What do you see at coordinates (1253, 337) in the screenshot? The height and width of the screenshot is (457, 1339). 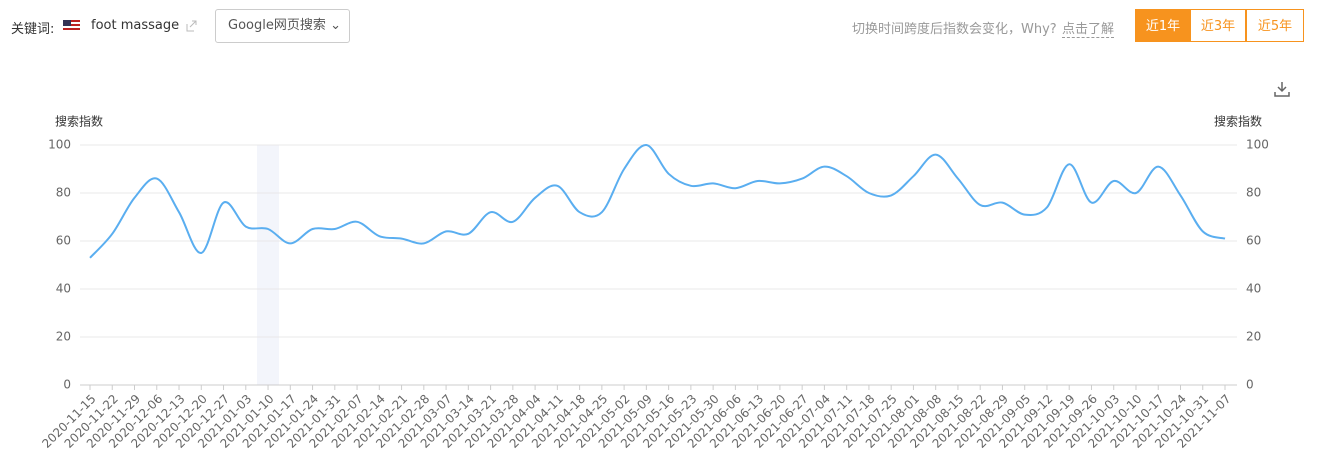 I see `y2-tick-label: 20` at bounding box center [1253, 337].